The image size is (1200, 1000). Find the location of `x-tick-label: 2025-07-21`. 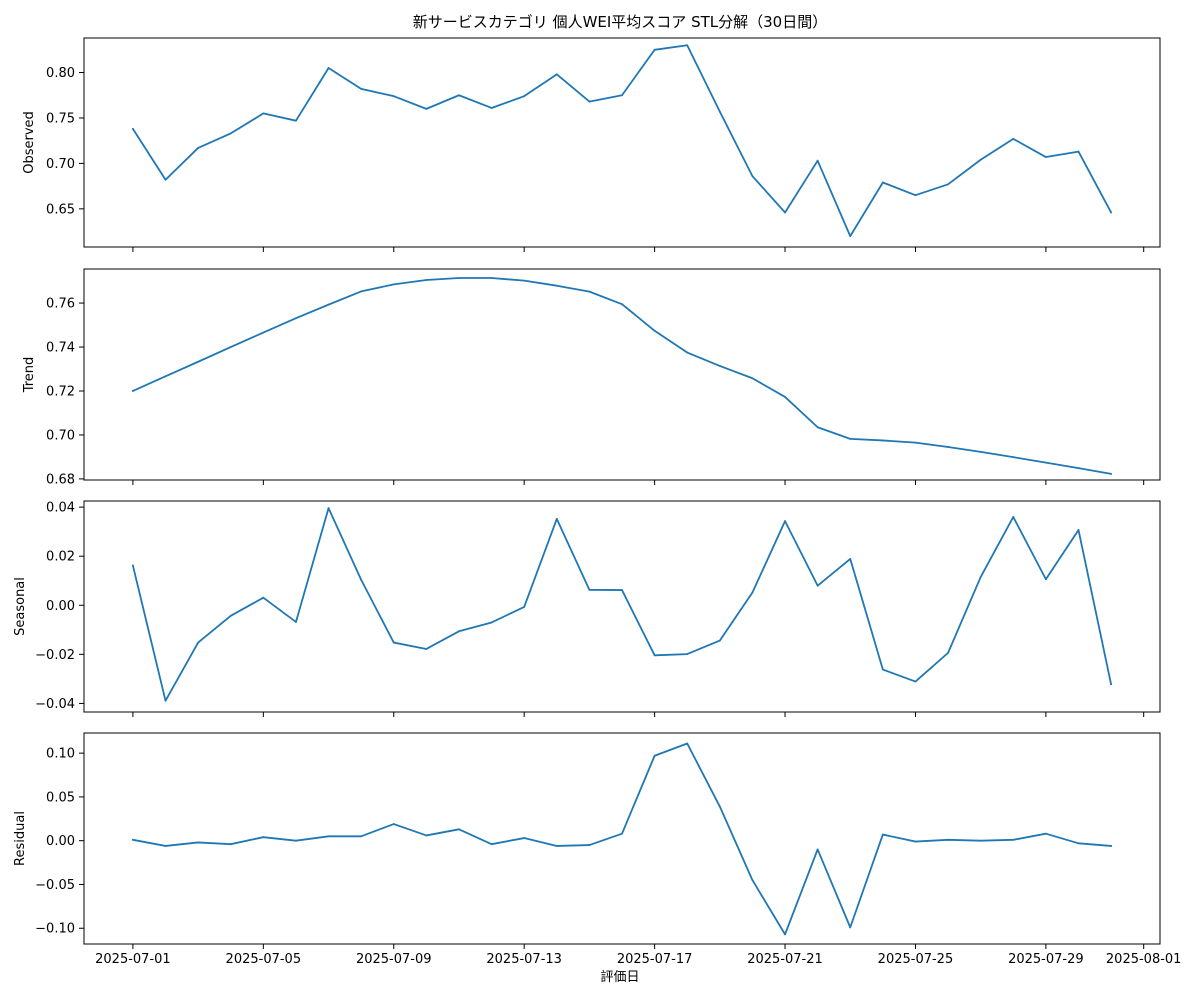

x-tick-label: 2025-07-21 is located at coordinates (785, 959).